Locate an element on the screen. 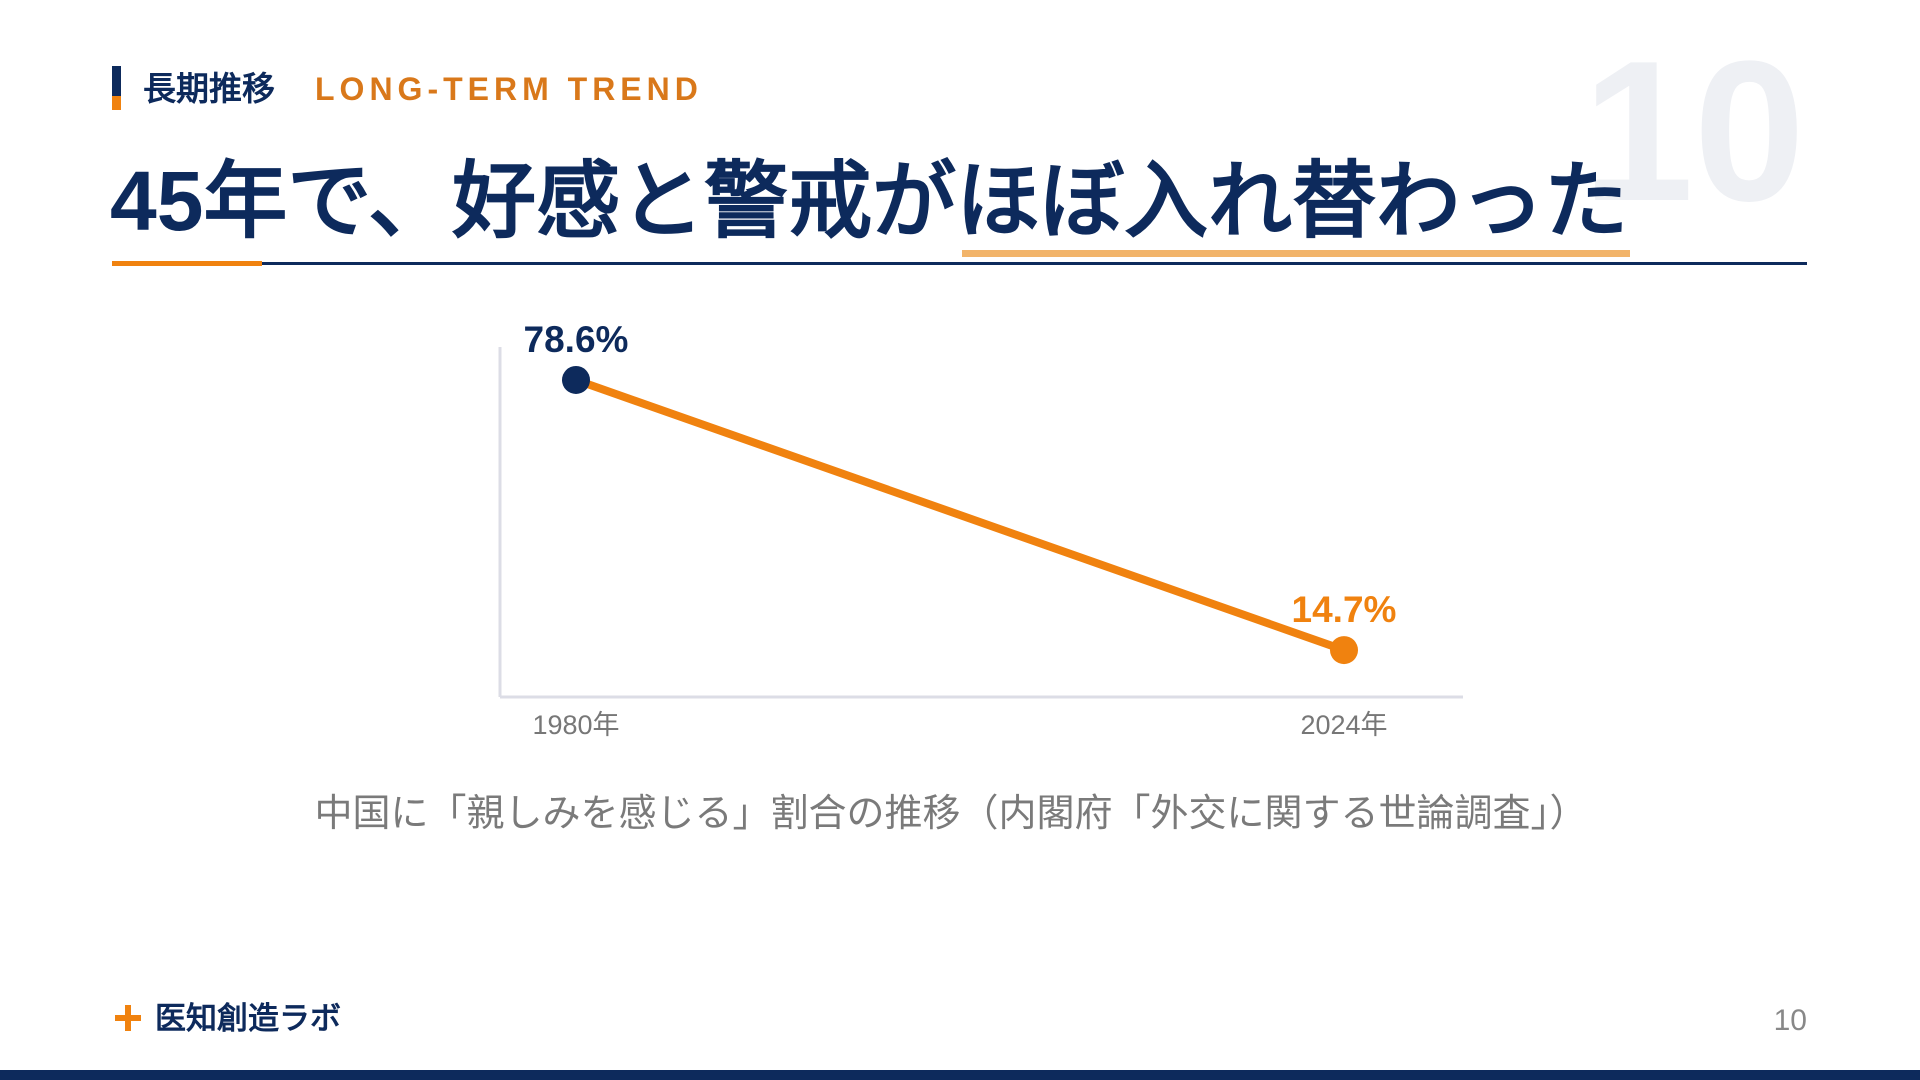  brand-name: 医知創造ラボ is located at coordinates (248, 1018).